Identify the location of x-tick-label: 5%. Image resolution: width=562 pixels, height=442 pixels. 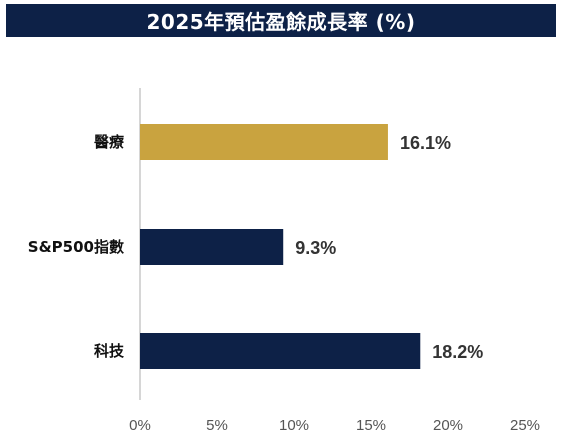
(217, 425).